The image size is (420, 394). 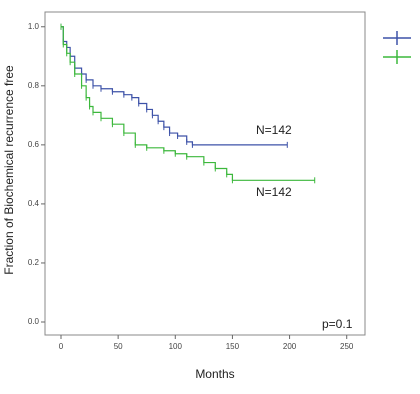 I want to click on y-tick-label: 0.0, so click(x=34, y=321).